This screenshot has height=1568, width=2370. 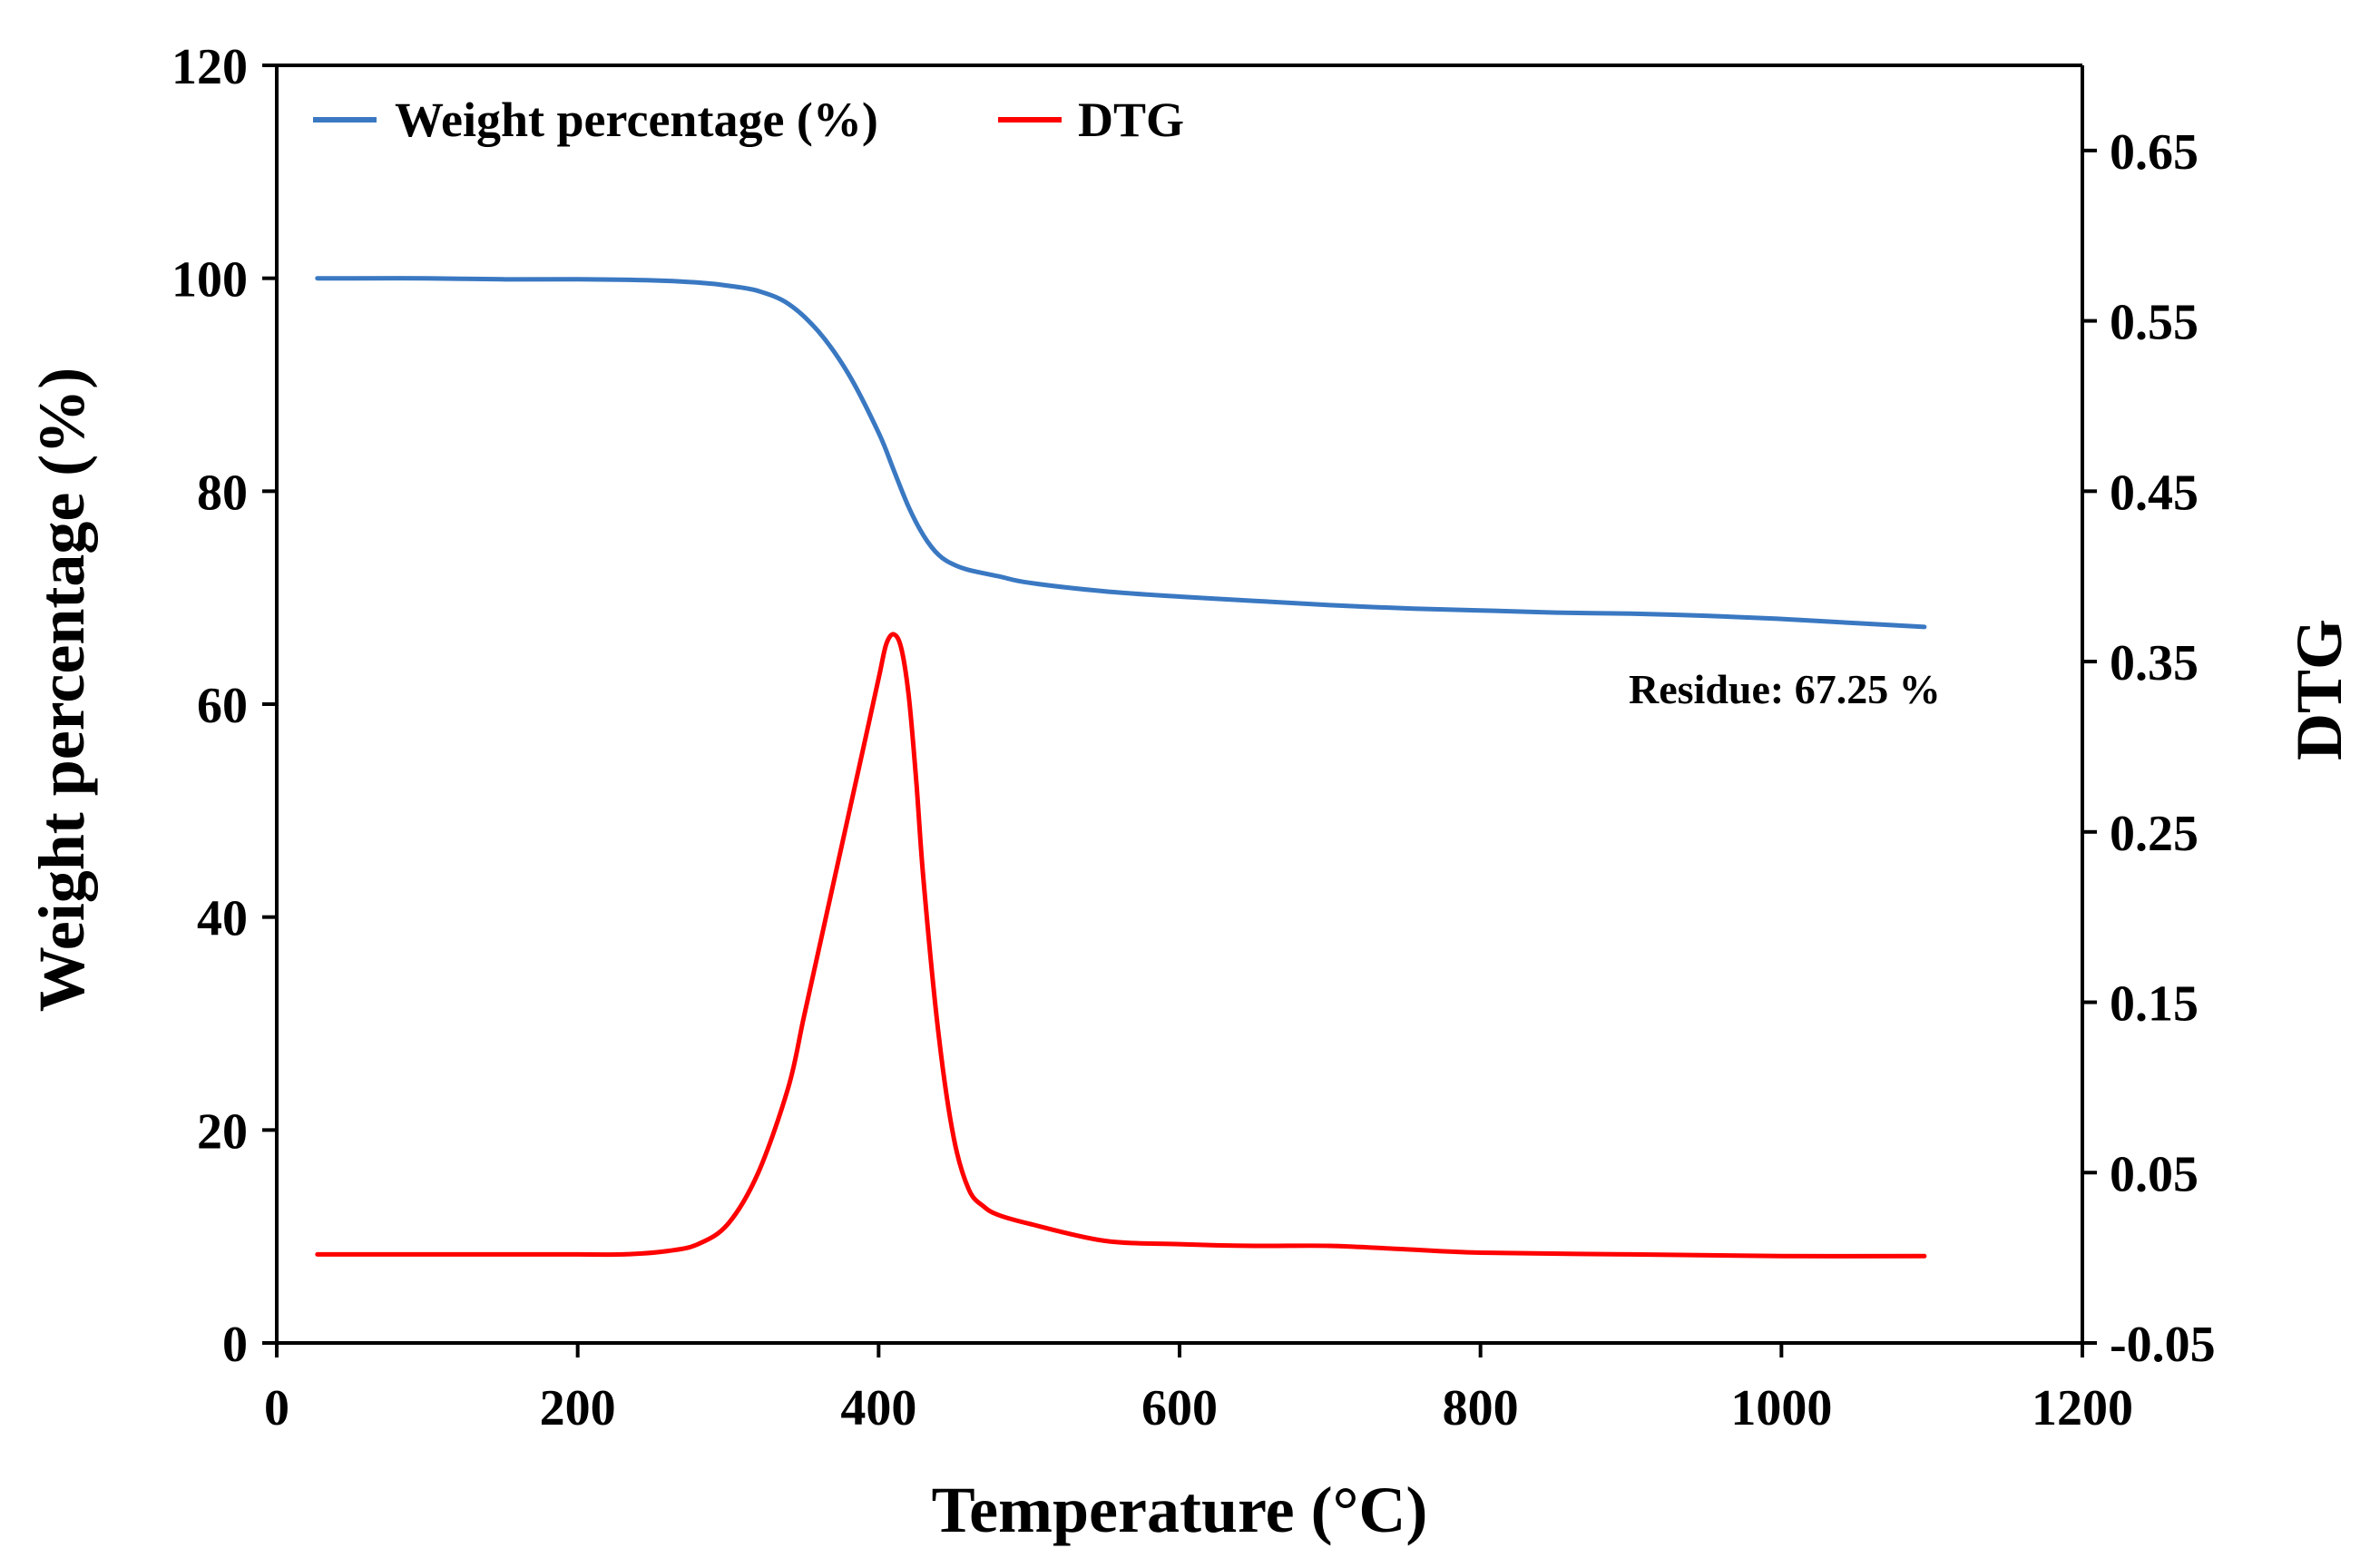 I want to click on x-tick-label: 200, so click(x=578, y=1408).